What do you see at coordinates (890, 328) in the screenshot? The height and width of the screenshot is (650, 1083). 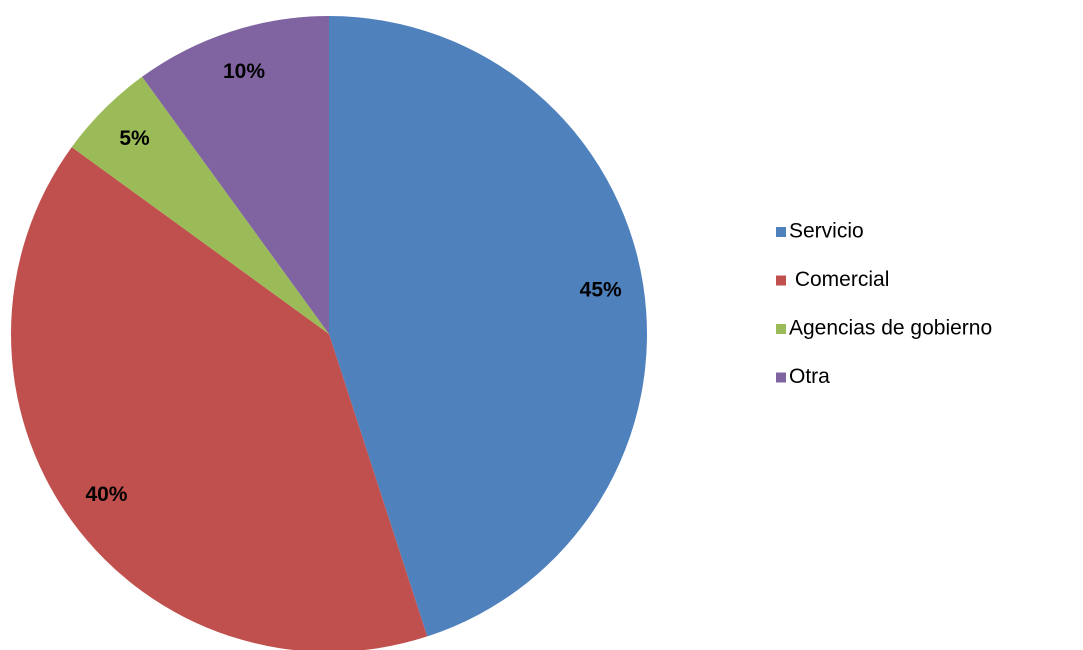 I see `legend-label: Agencias de gobierno` at bounding box center [890, 328].